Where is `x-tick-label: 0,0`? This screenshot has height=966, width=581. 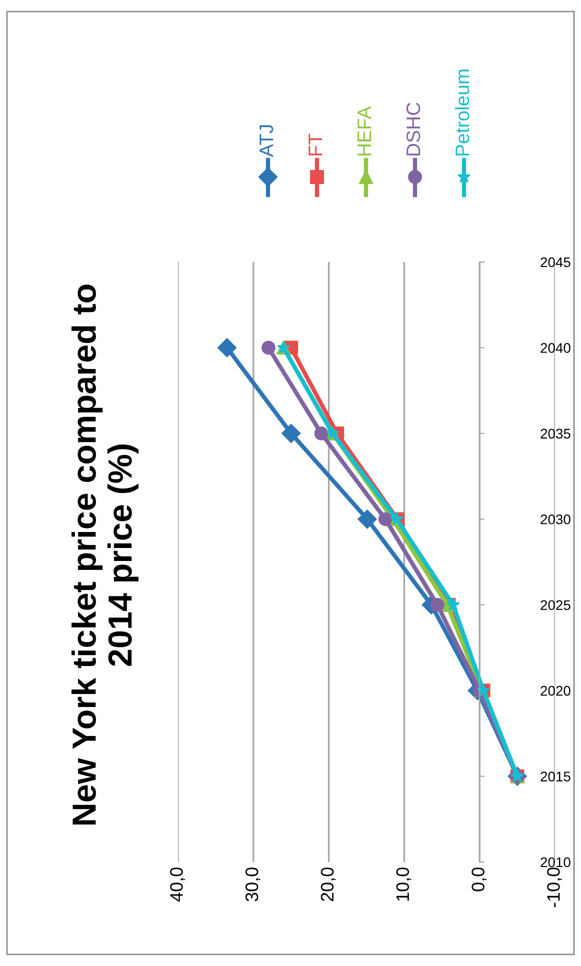
x-tick-label: 0,0 is located at coordinates (479, 880).